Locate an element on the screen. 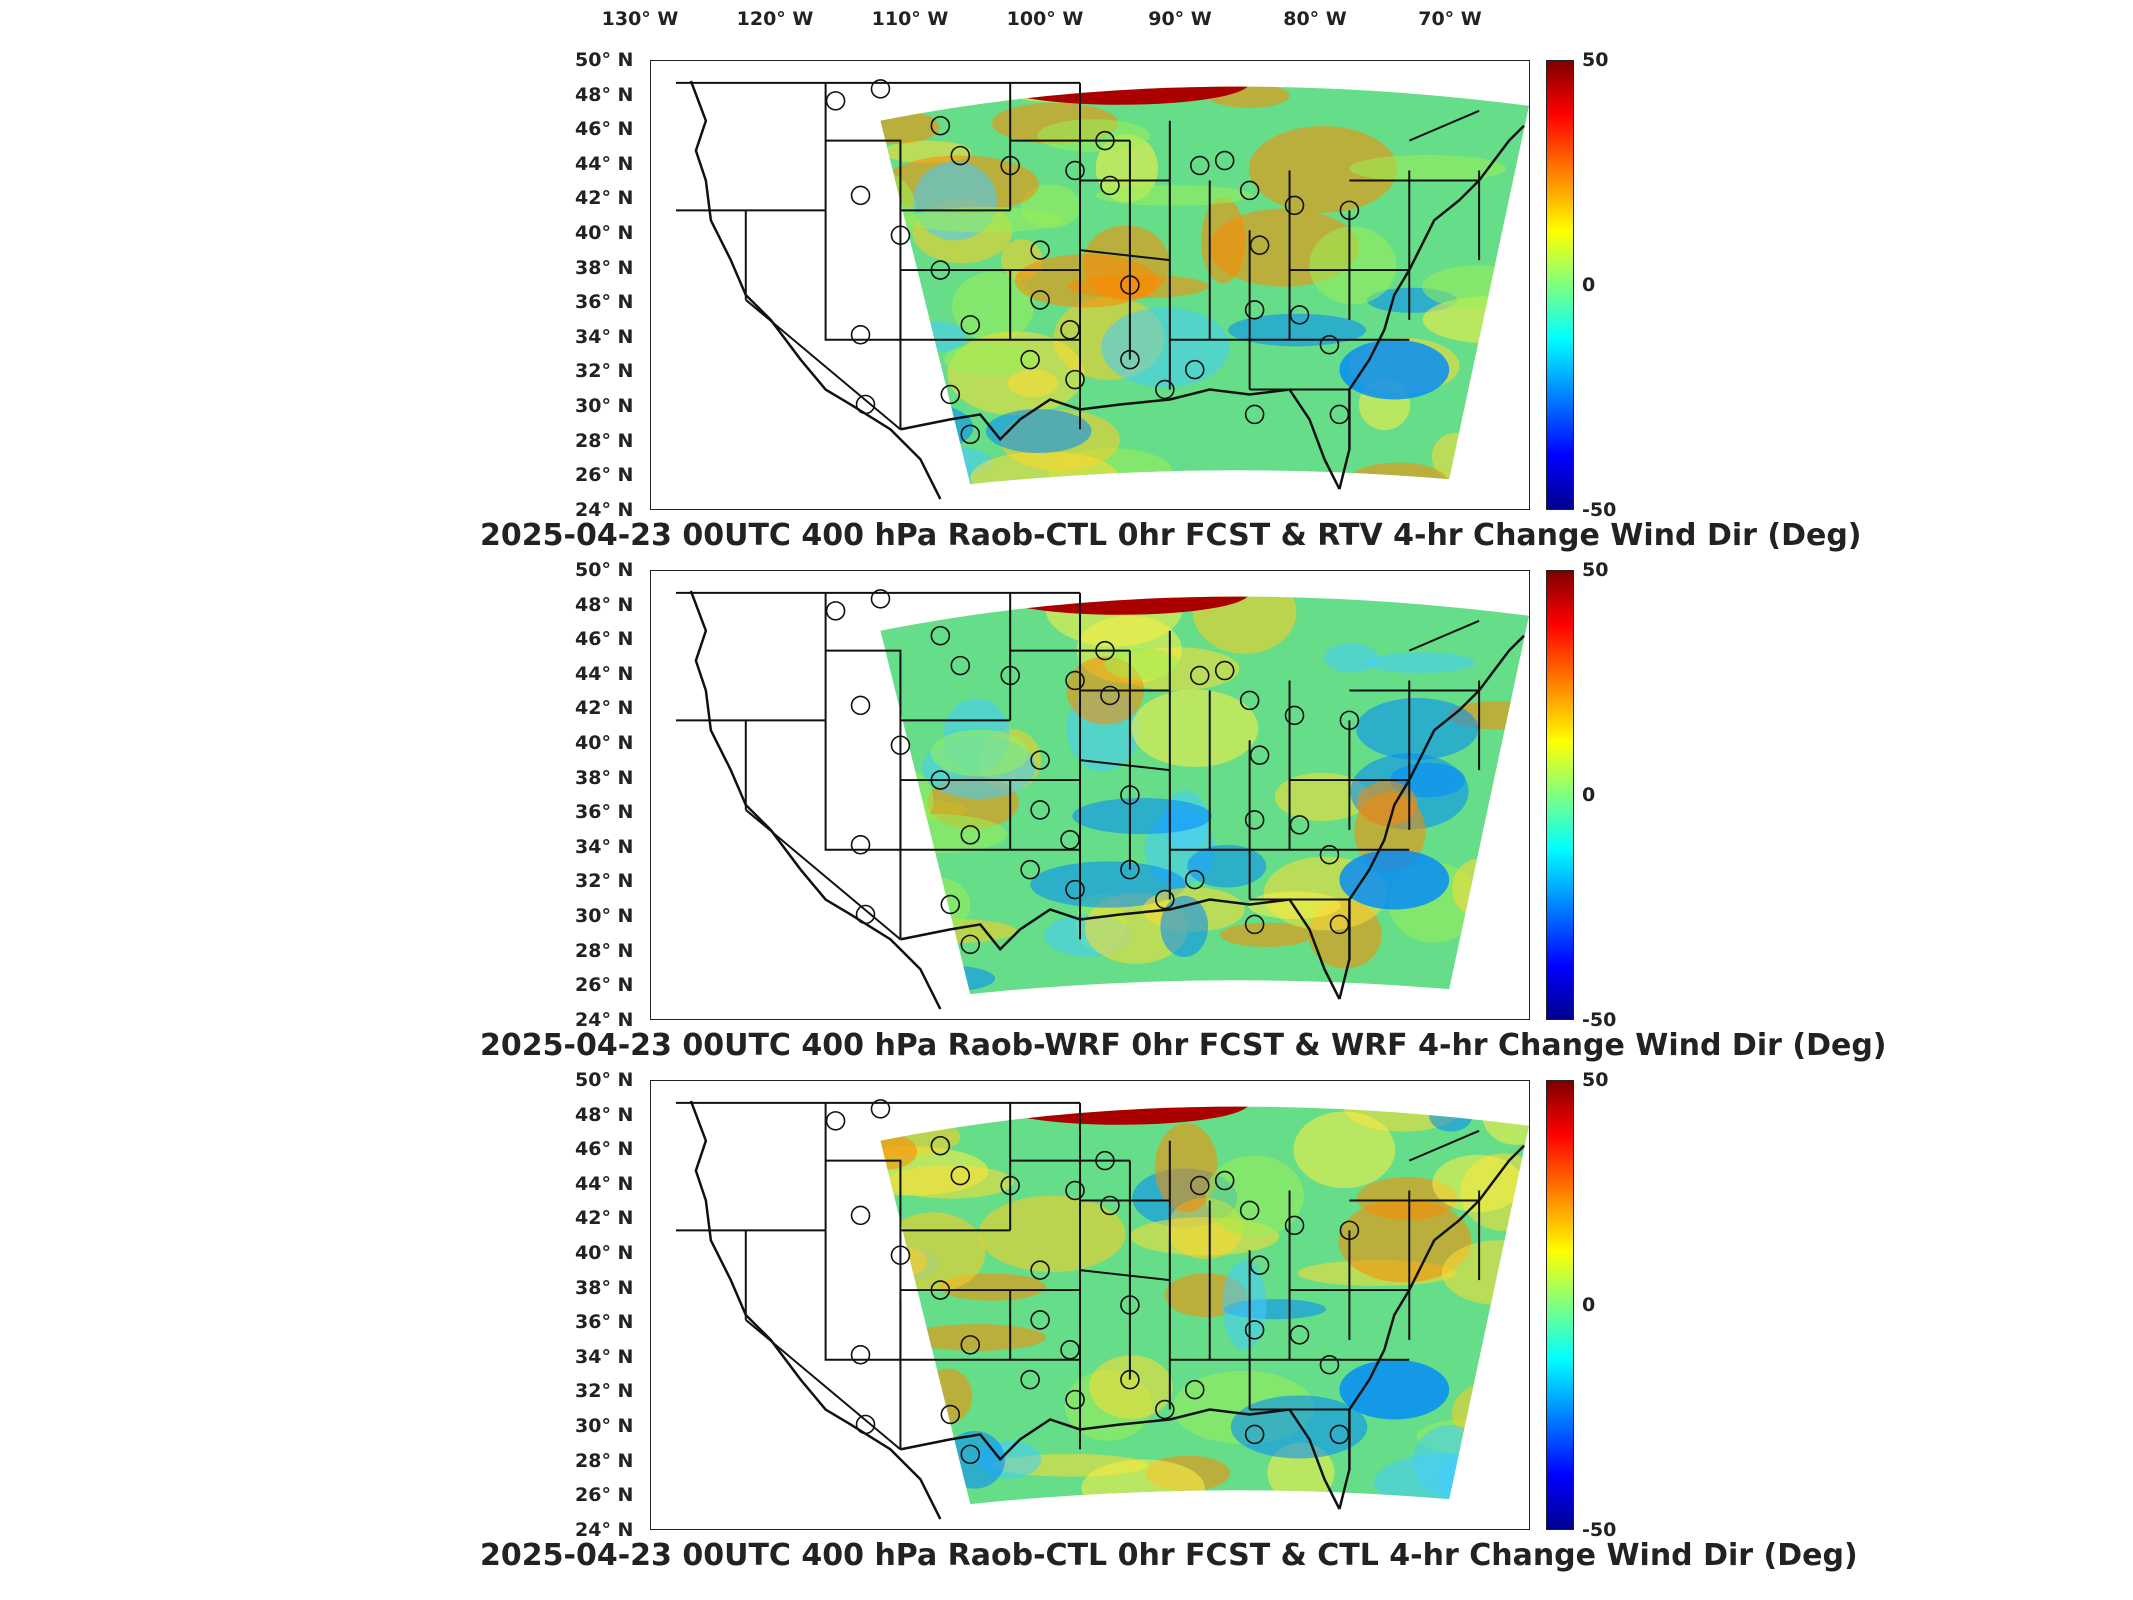 The width and height of the screenshot is (2133, 1600). latitude-label: 32° N is located at coordinates (604, 371).